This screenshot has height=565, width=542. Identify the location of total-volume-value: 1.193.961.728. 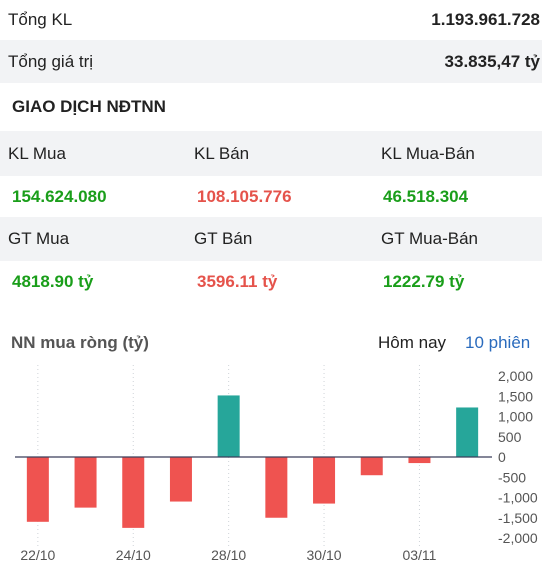
(485, 19).